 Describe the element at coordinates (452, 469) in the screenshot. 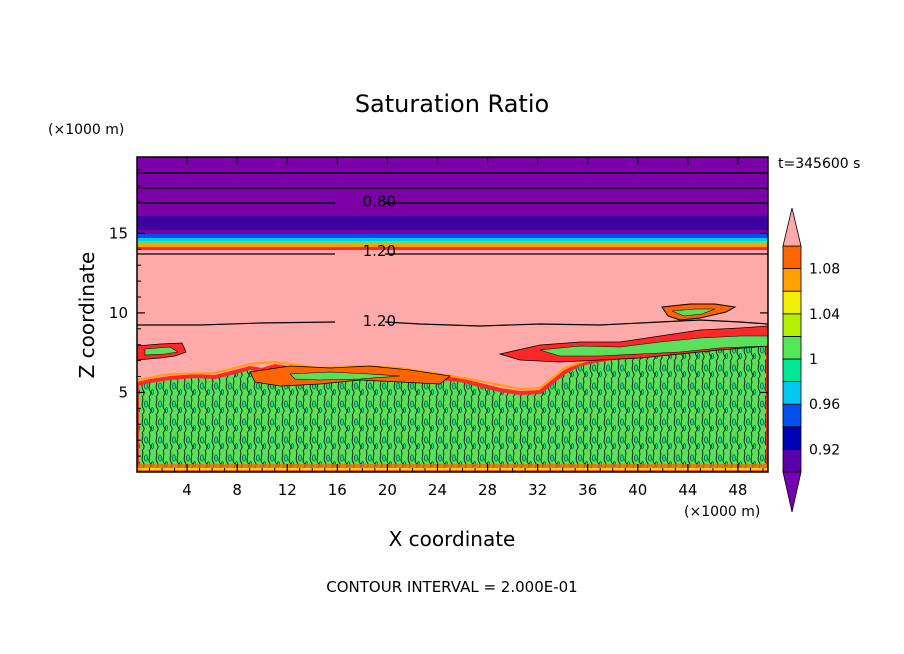

I see `surface-band-line` at that location.